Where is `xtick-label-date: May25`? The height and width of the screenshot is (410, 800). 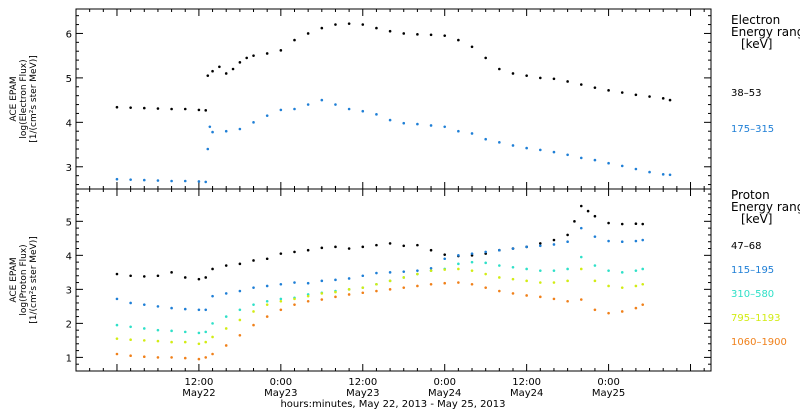 xtick-label-date: May25 is located at coordinates (608, 393).